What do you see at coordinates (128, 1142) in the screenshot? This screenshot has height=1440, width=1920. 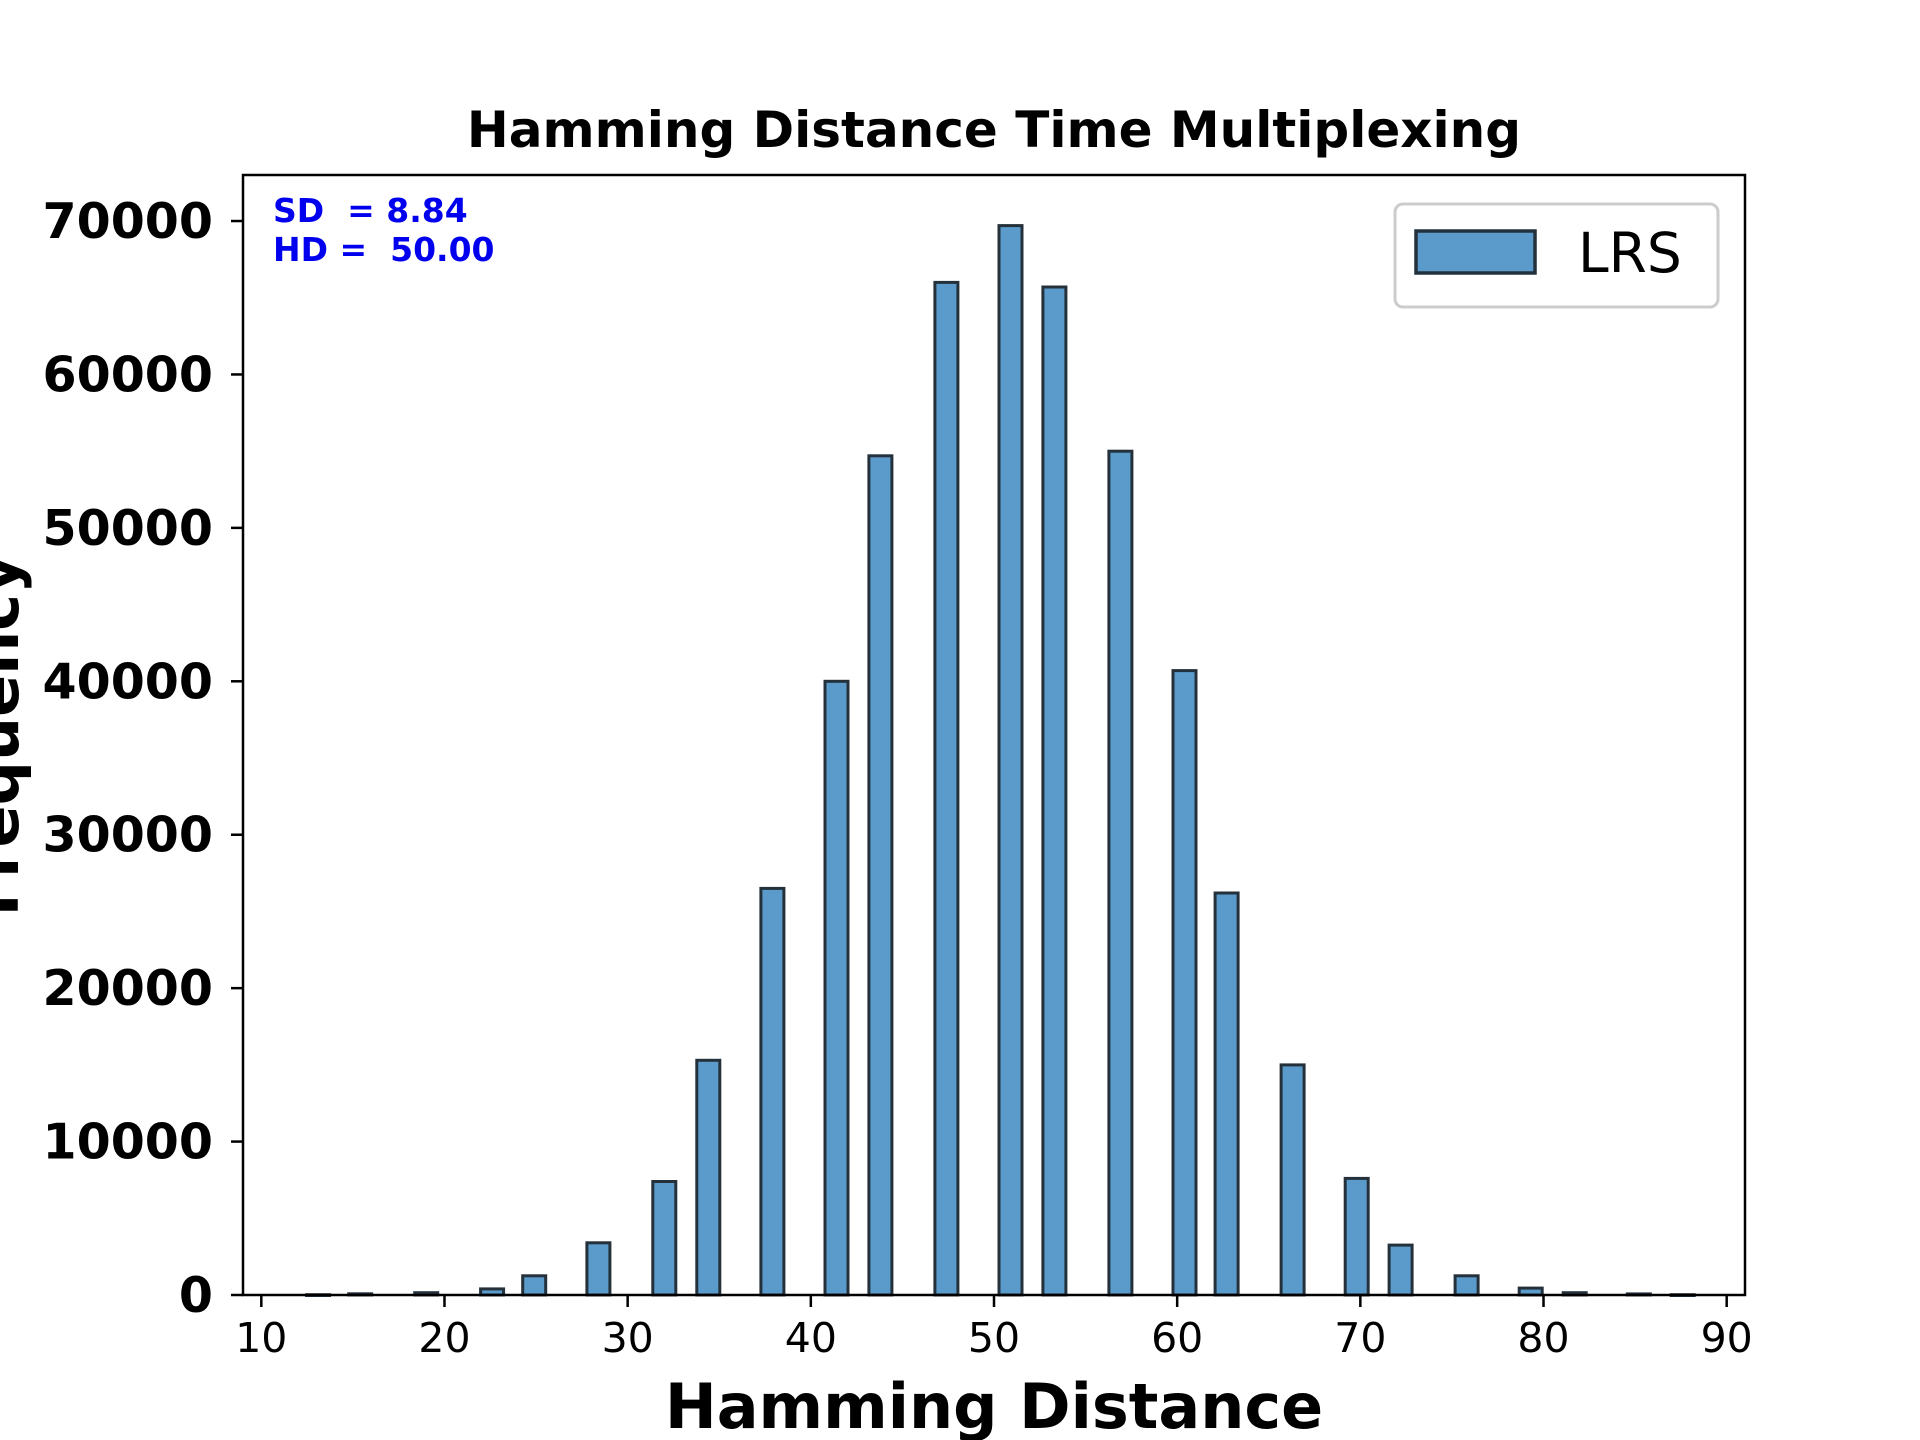 I see `y-tick-label: 10000` at bounding box center [128, 1142].